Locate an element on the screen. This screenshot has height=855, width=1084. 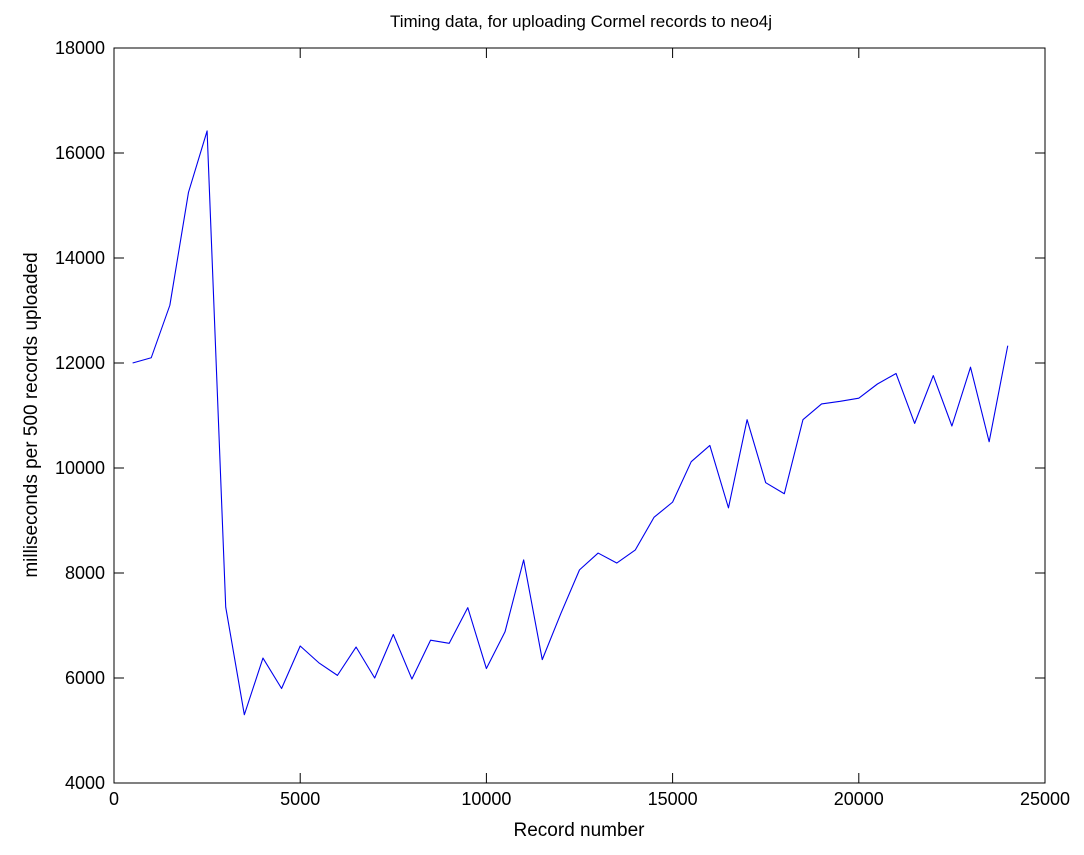
y-tick-label: 12000 is located at coordinates (80, 363).